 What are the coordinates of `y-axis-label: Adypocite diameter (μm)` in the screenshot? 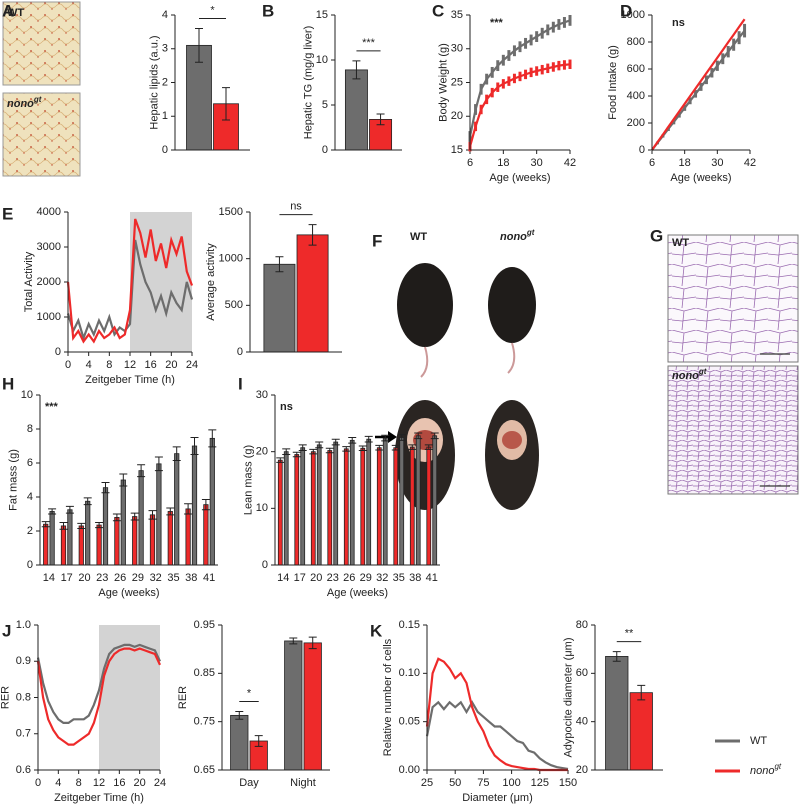 It's located at (569, 697).